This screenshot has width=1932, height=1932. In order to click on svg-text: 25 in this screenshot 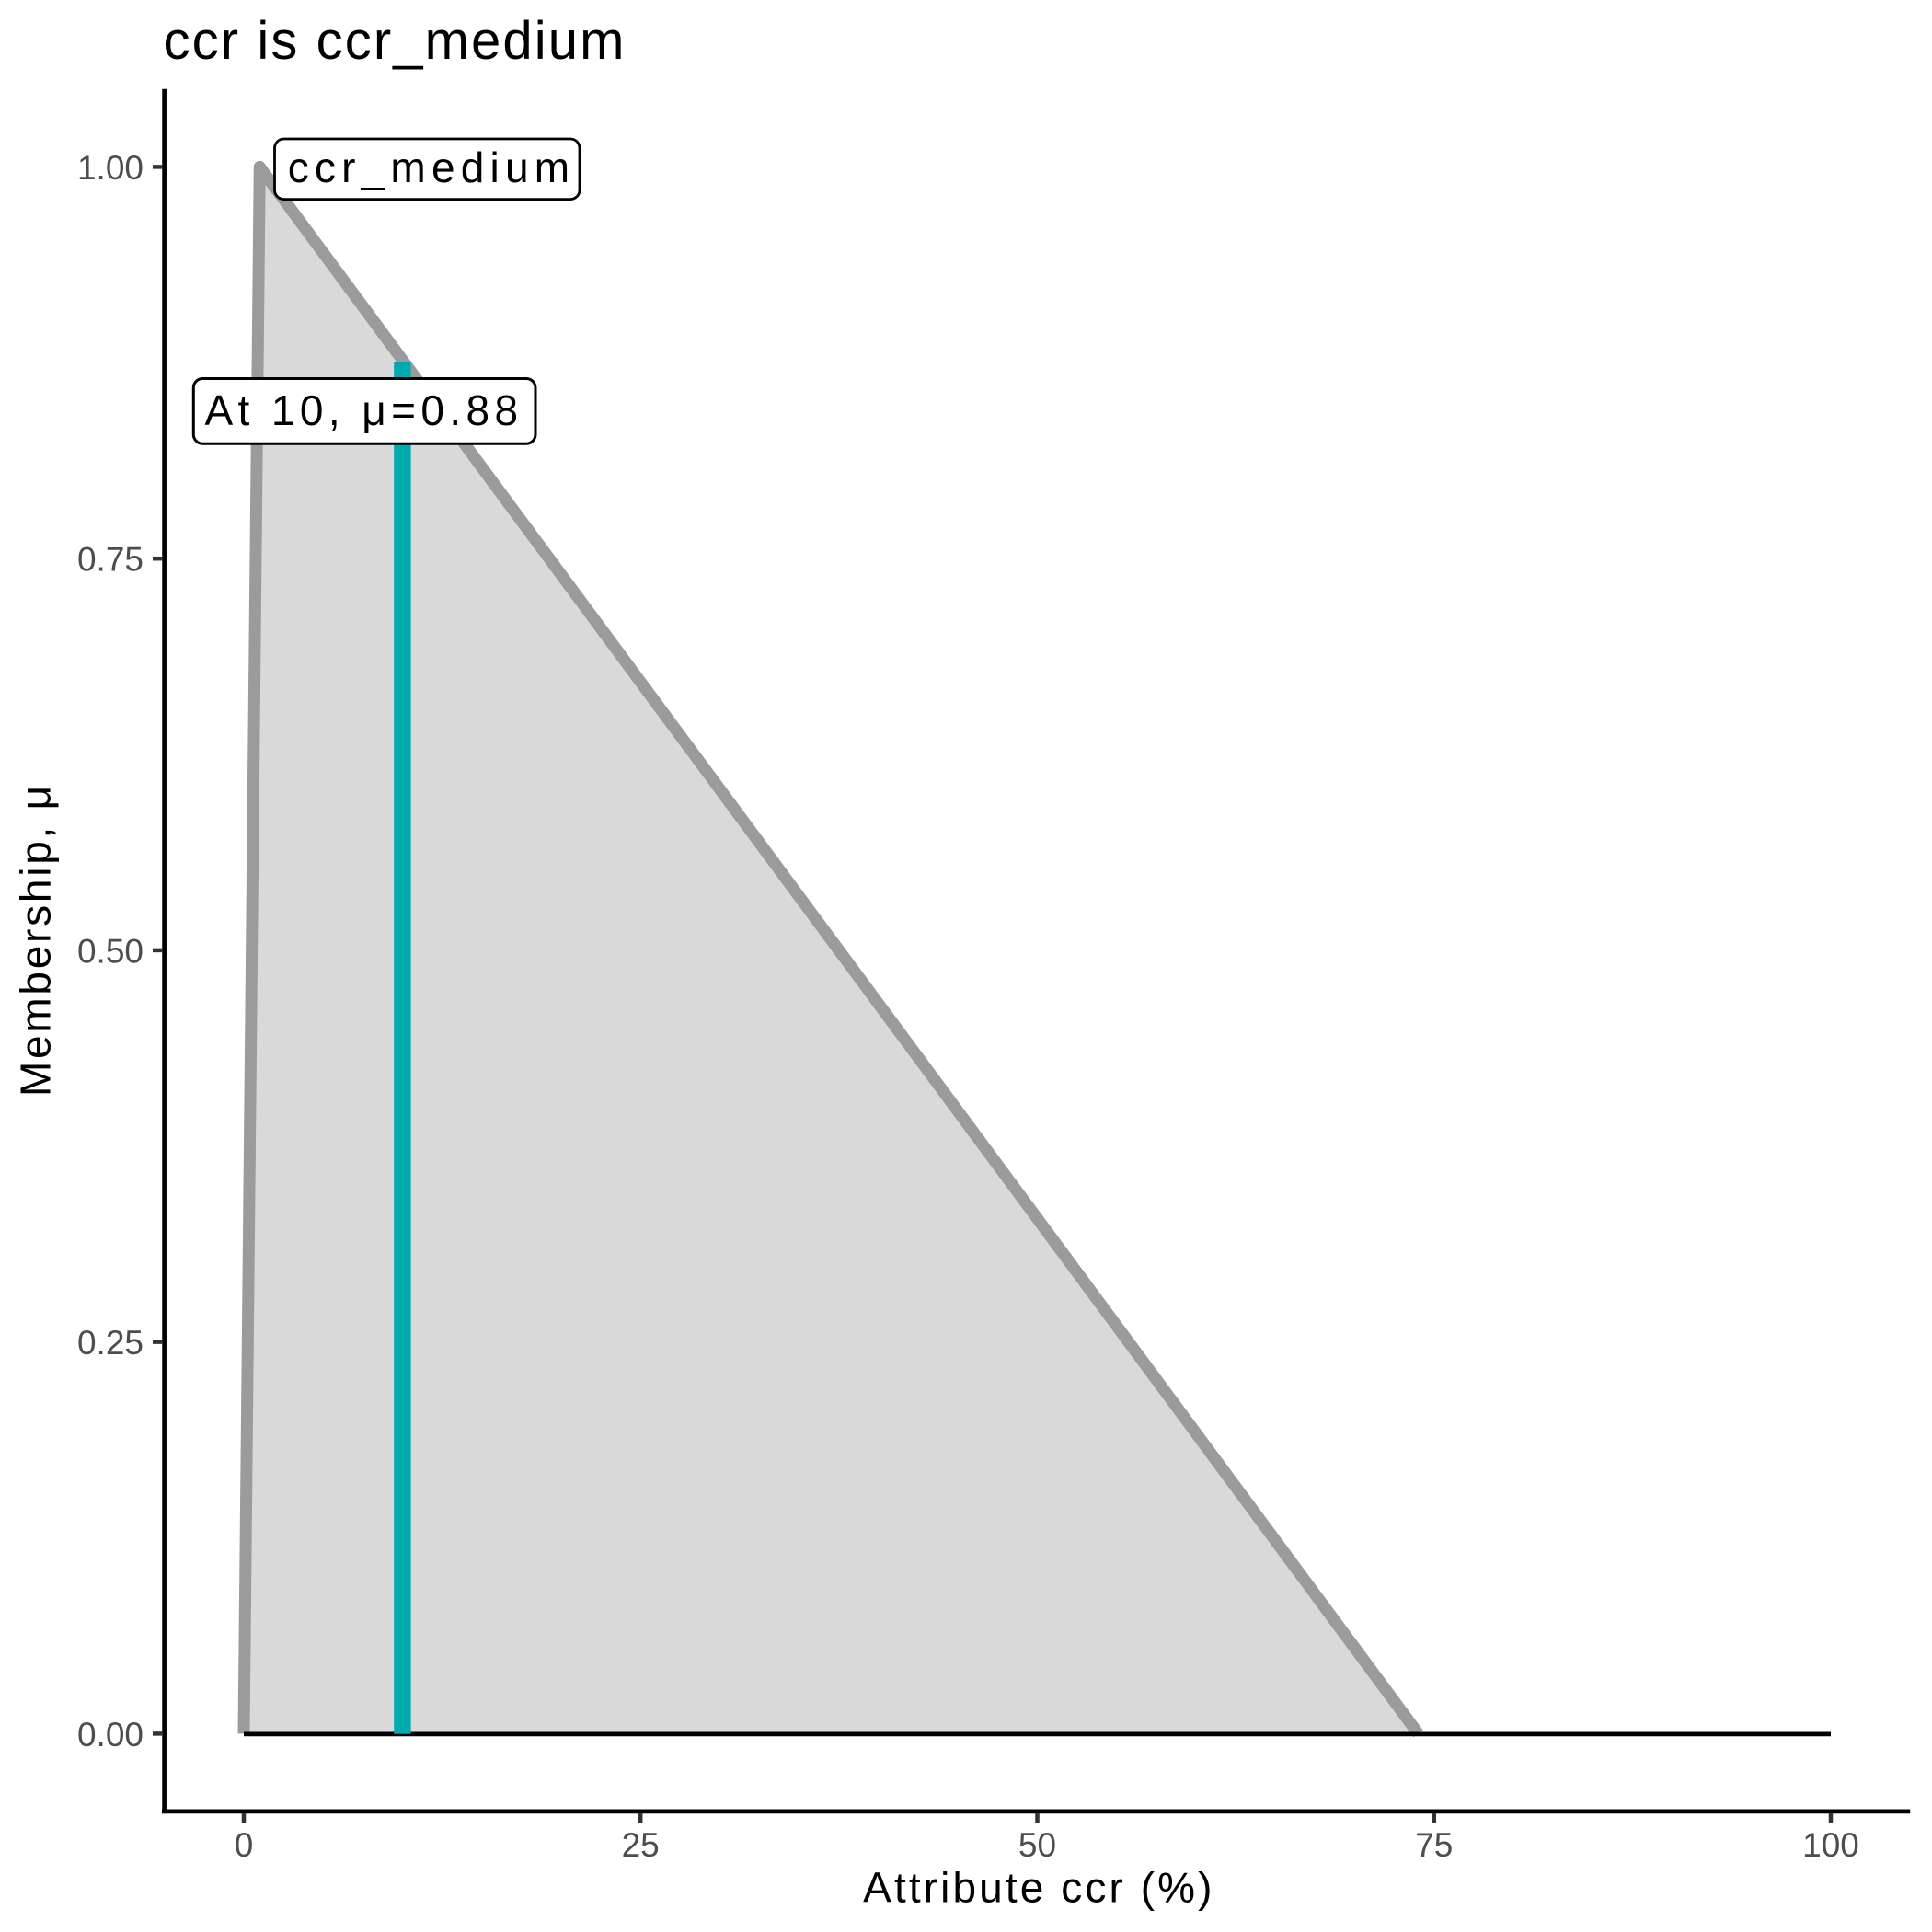, I will do `click(641, 1845)`.